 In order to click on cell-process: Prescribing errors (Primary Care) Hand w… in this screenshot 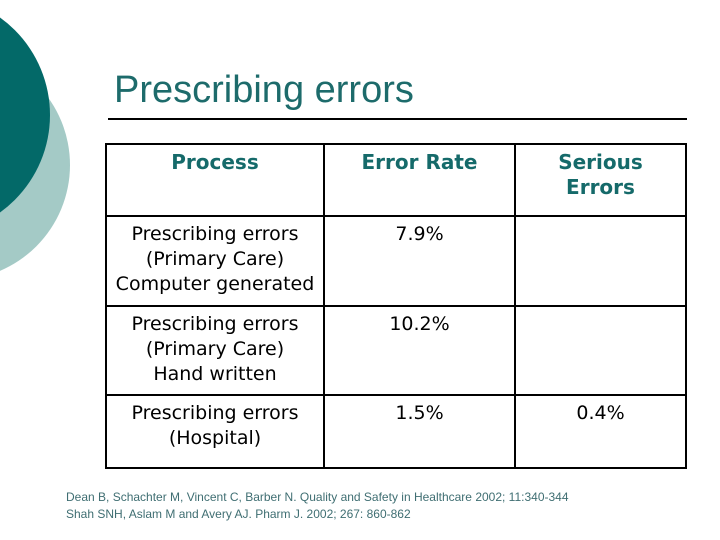, I will do `click(215, 350)`.